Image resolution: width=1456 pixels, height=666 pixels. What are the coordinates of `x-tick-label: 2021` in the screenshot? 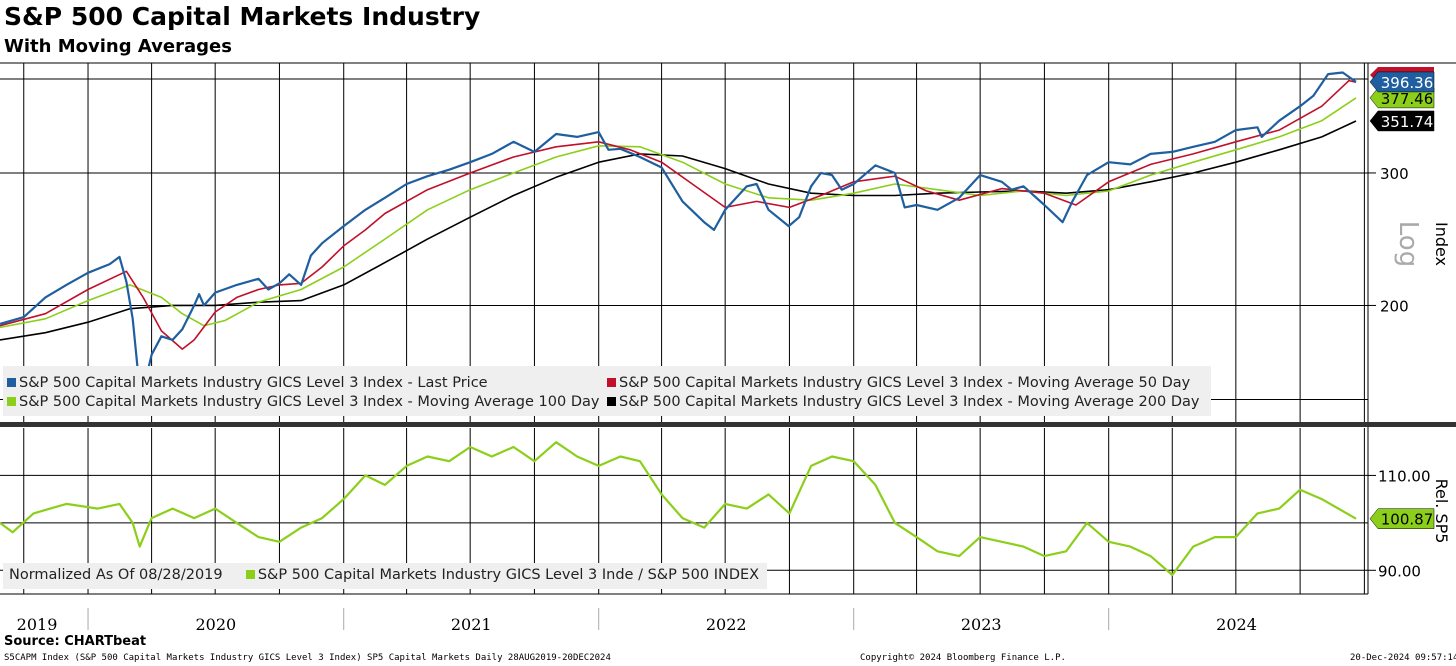 It's located at (471, 624).